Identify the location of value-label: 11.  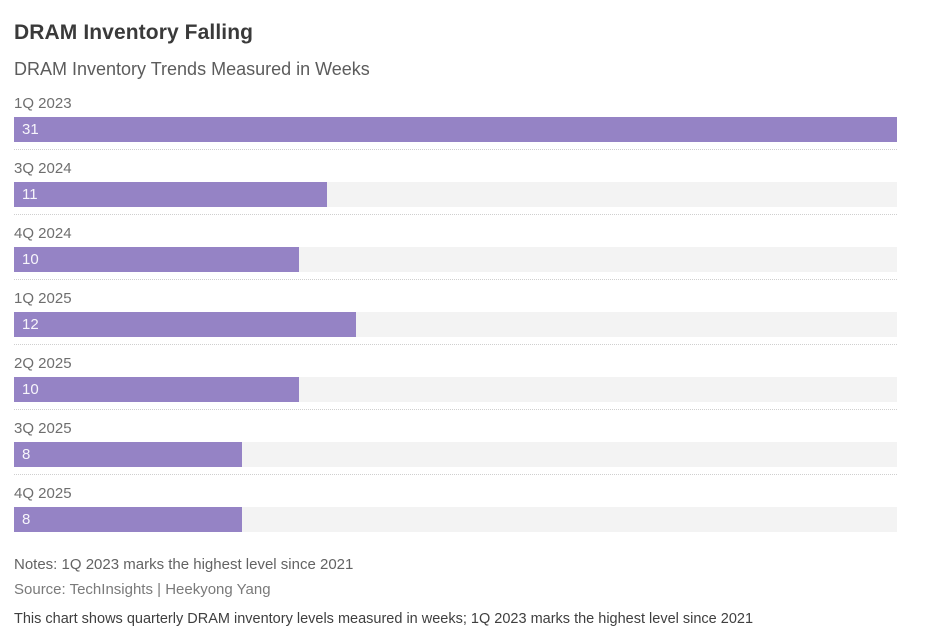
(30, 194).